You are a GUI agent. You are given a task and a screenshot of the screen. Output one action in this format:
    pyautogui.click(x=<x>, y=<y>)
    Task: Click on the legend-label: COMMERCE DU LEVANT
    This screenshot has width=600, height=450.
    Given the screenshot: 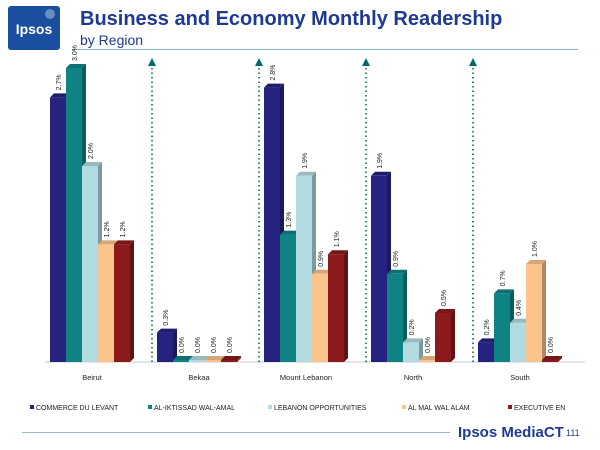 What is the action you would take?
    pyautogui.click(x=77, y=408)
    